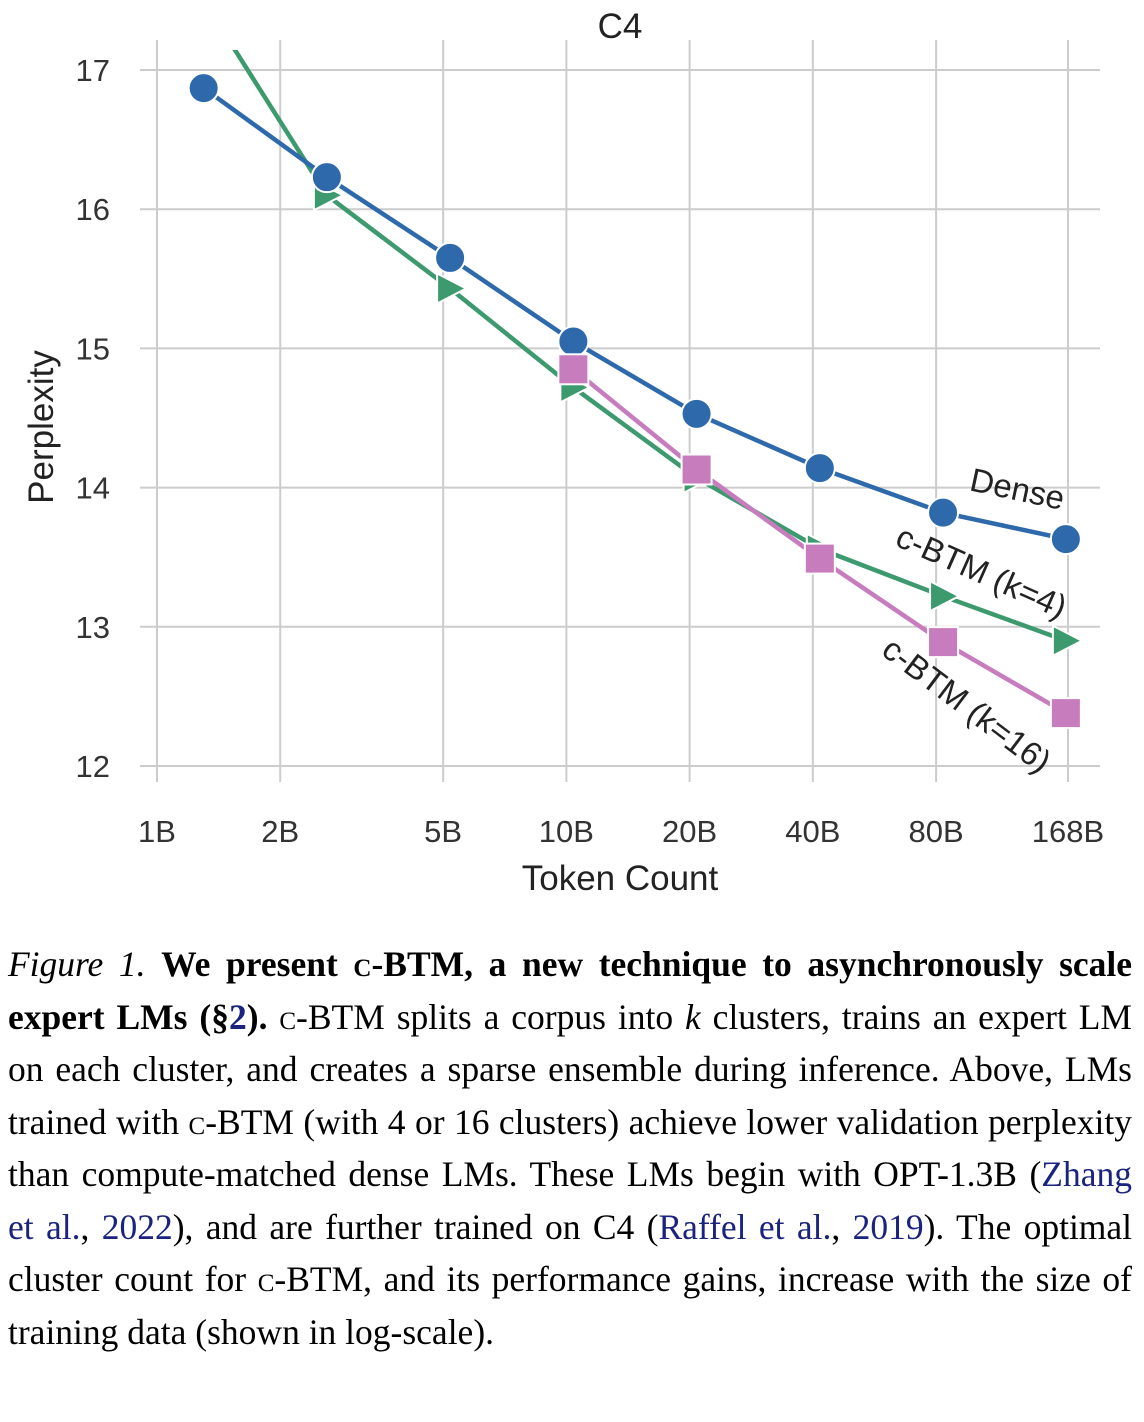  I want to click on x-tick-labels: 1B 2B 5B 10B 20B 40B 80B 168B, so click(621, 831).